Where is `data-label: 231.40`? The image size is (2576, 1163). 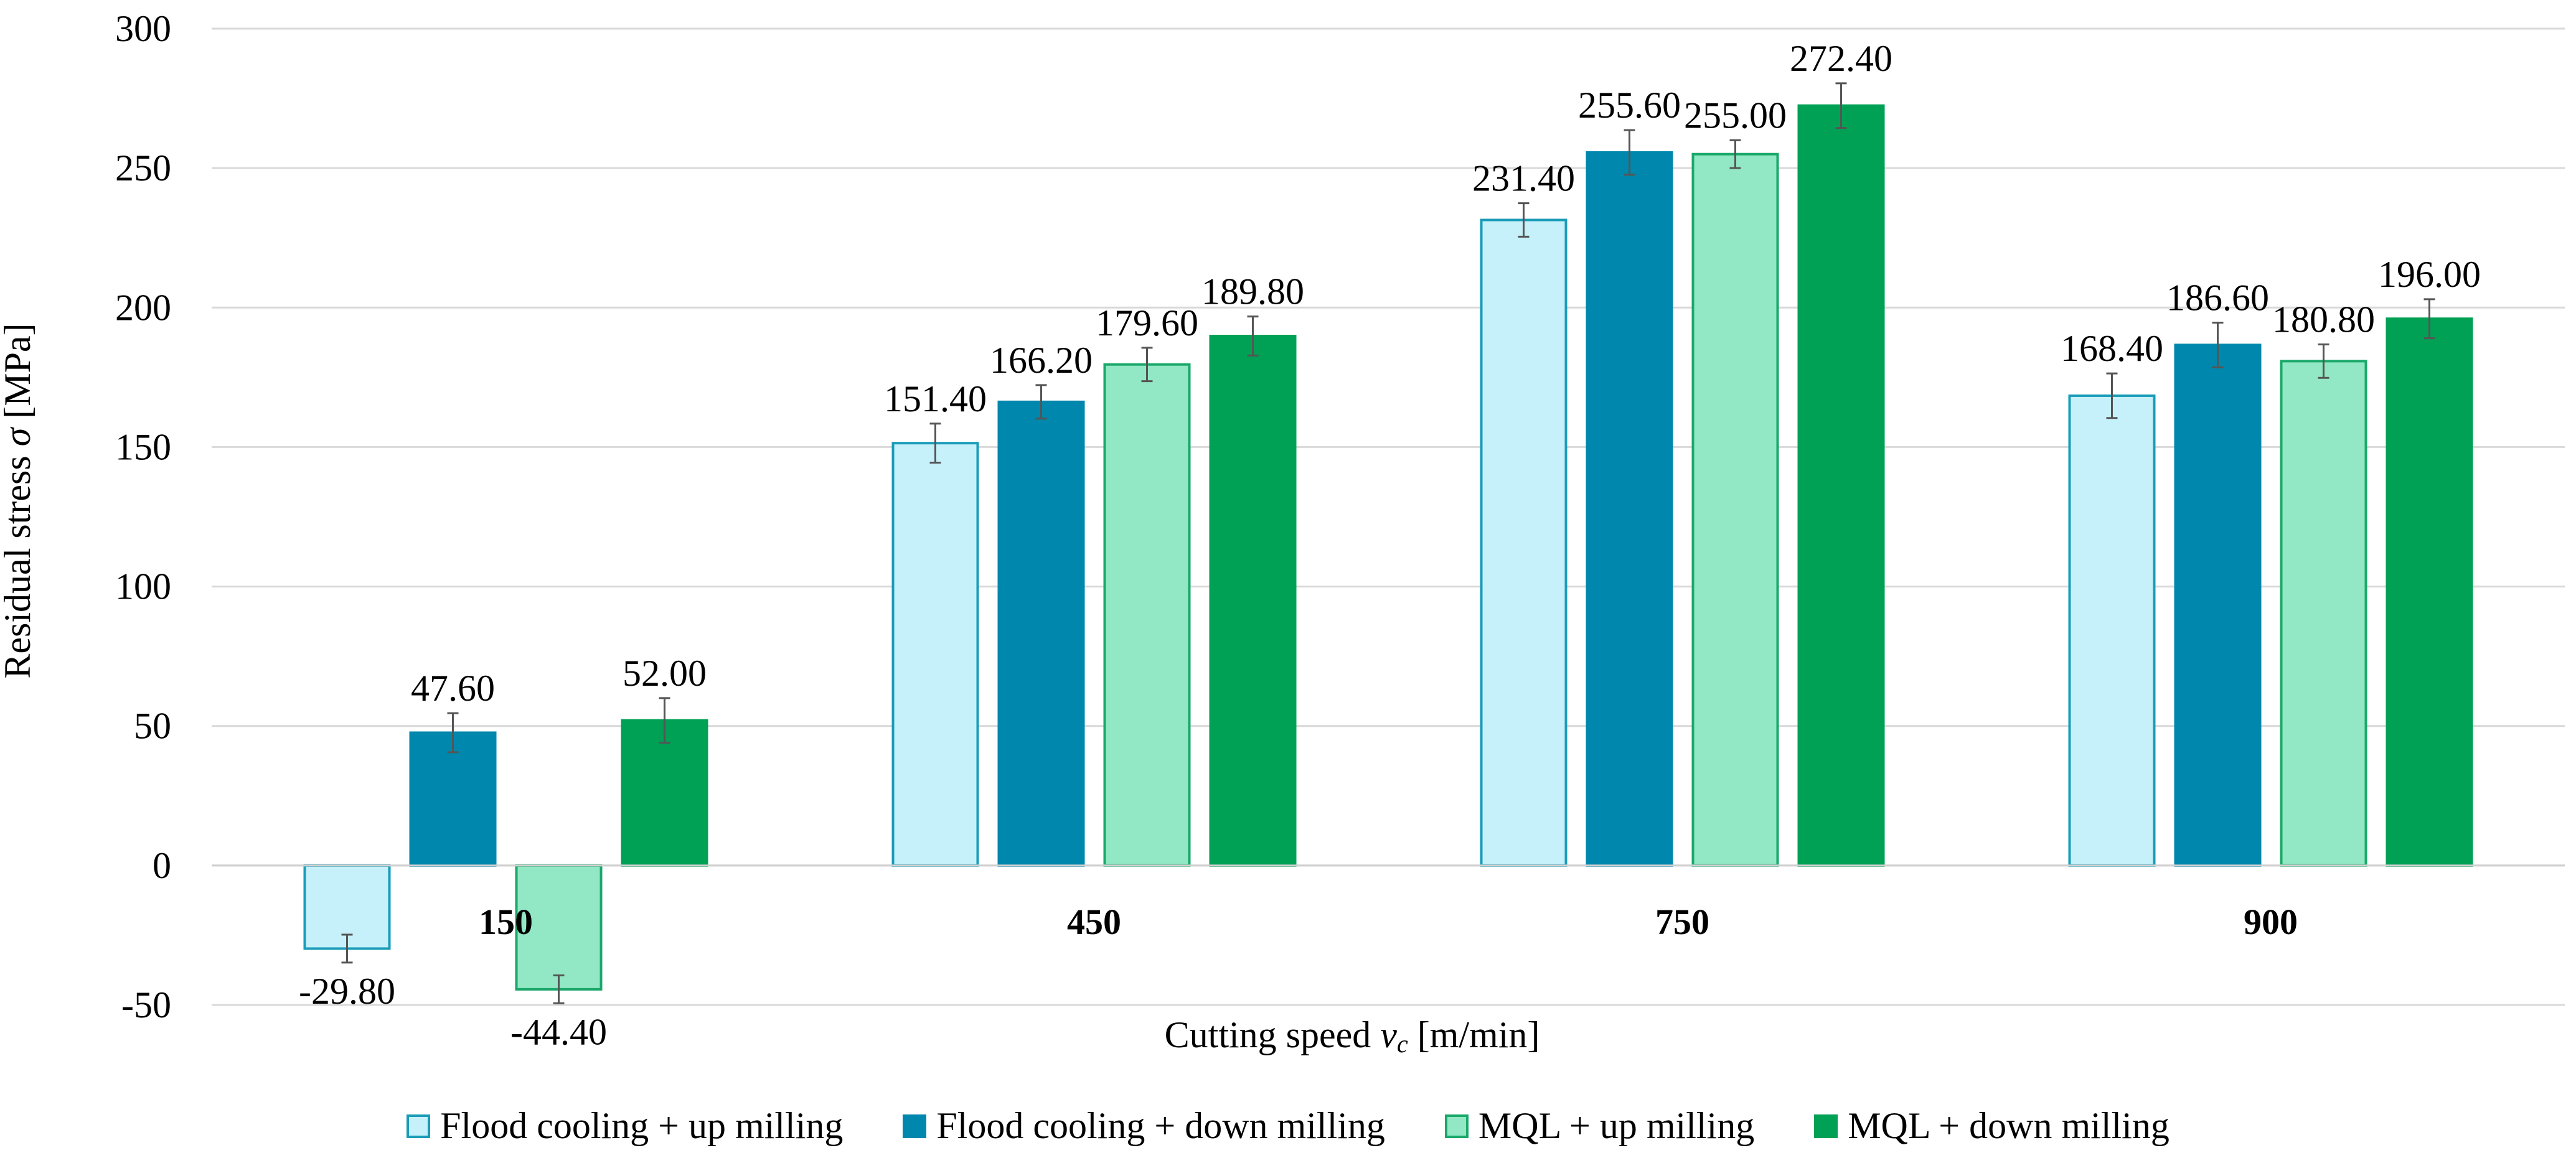 data-label: 231.40 is located at coordinates (1523, 178).